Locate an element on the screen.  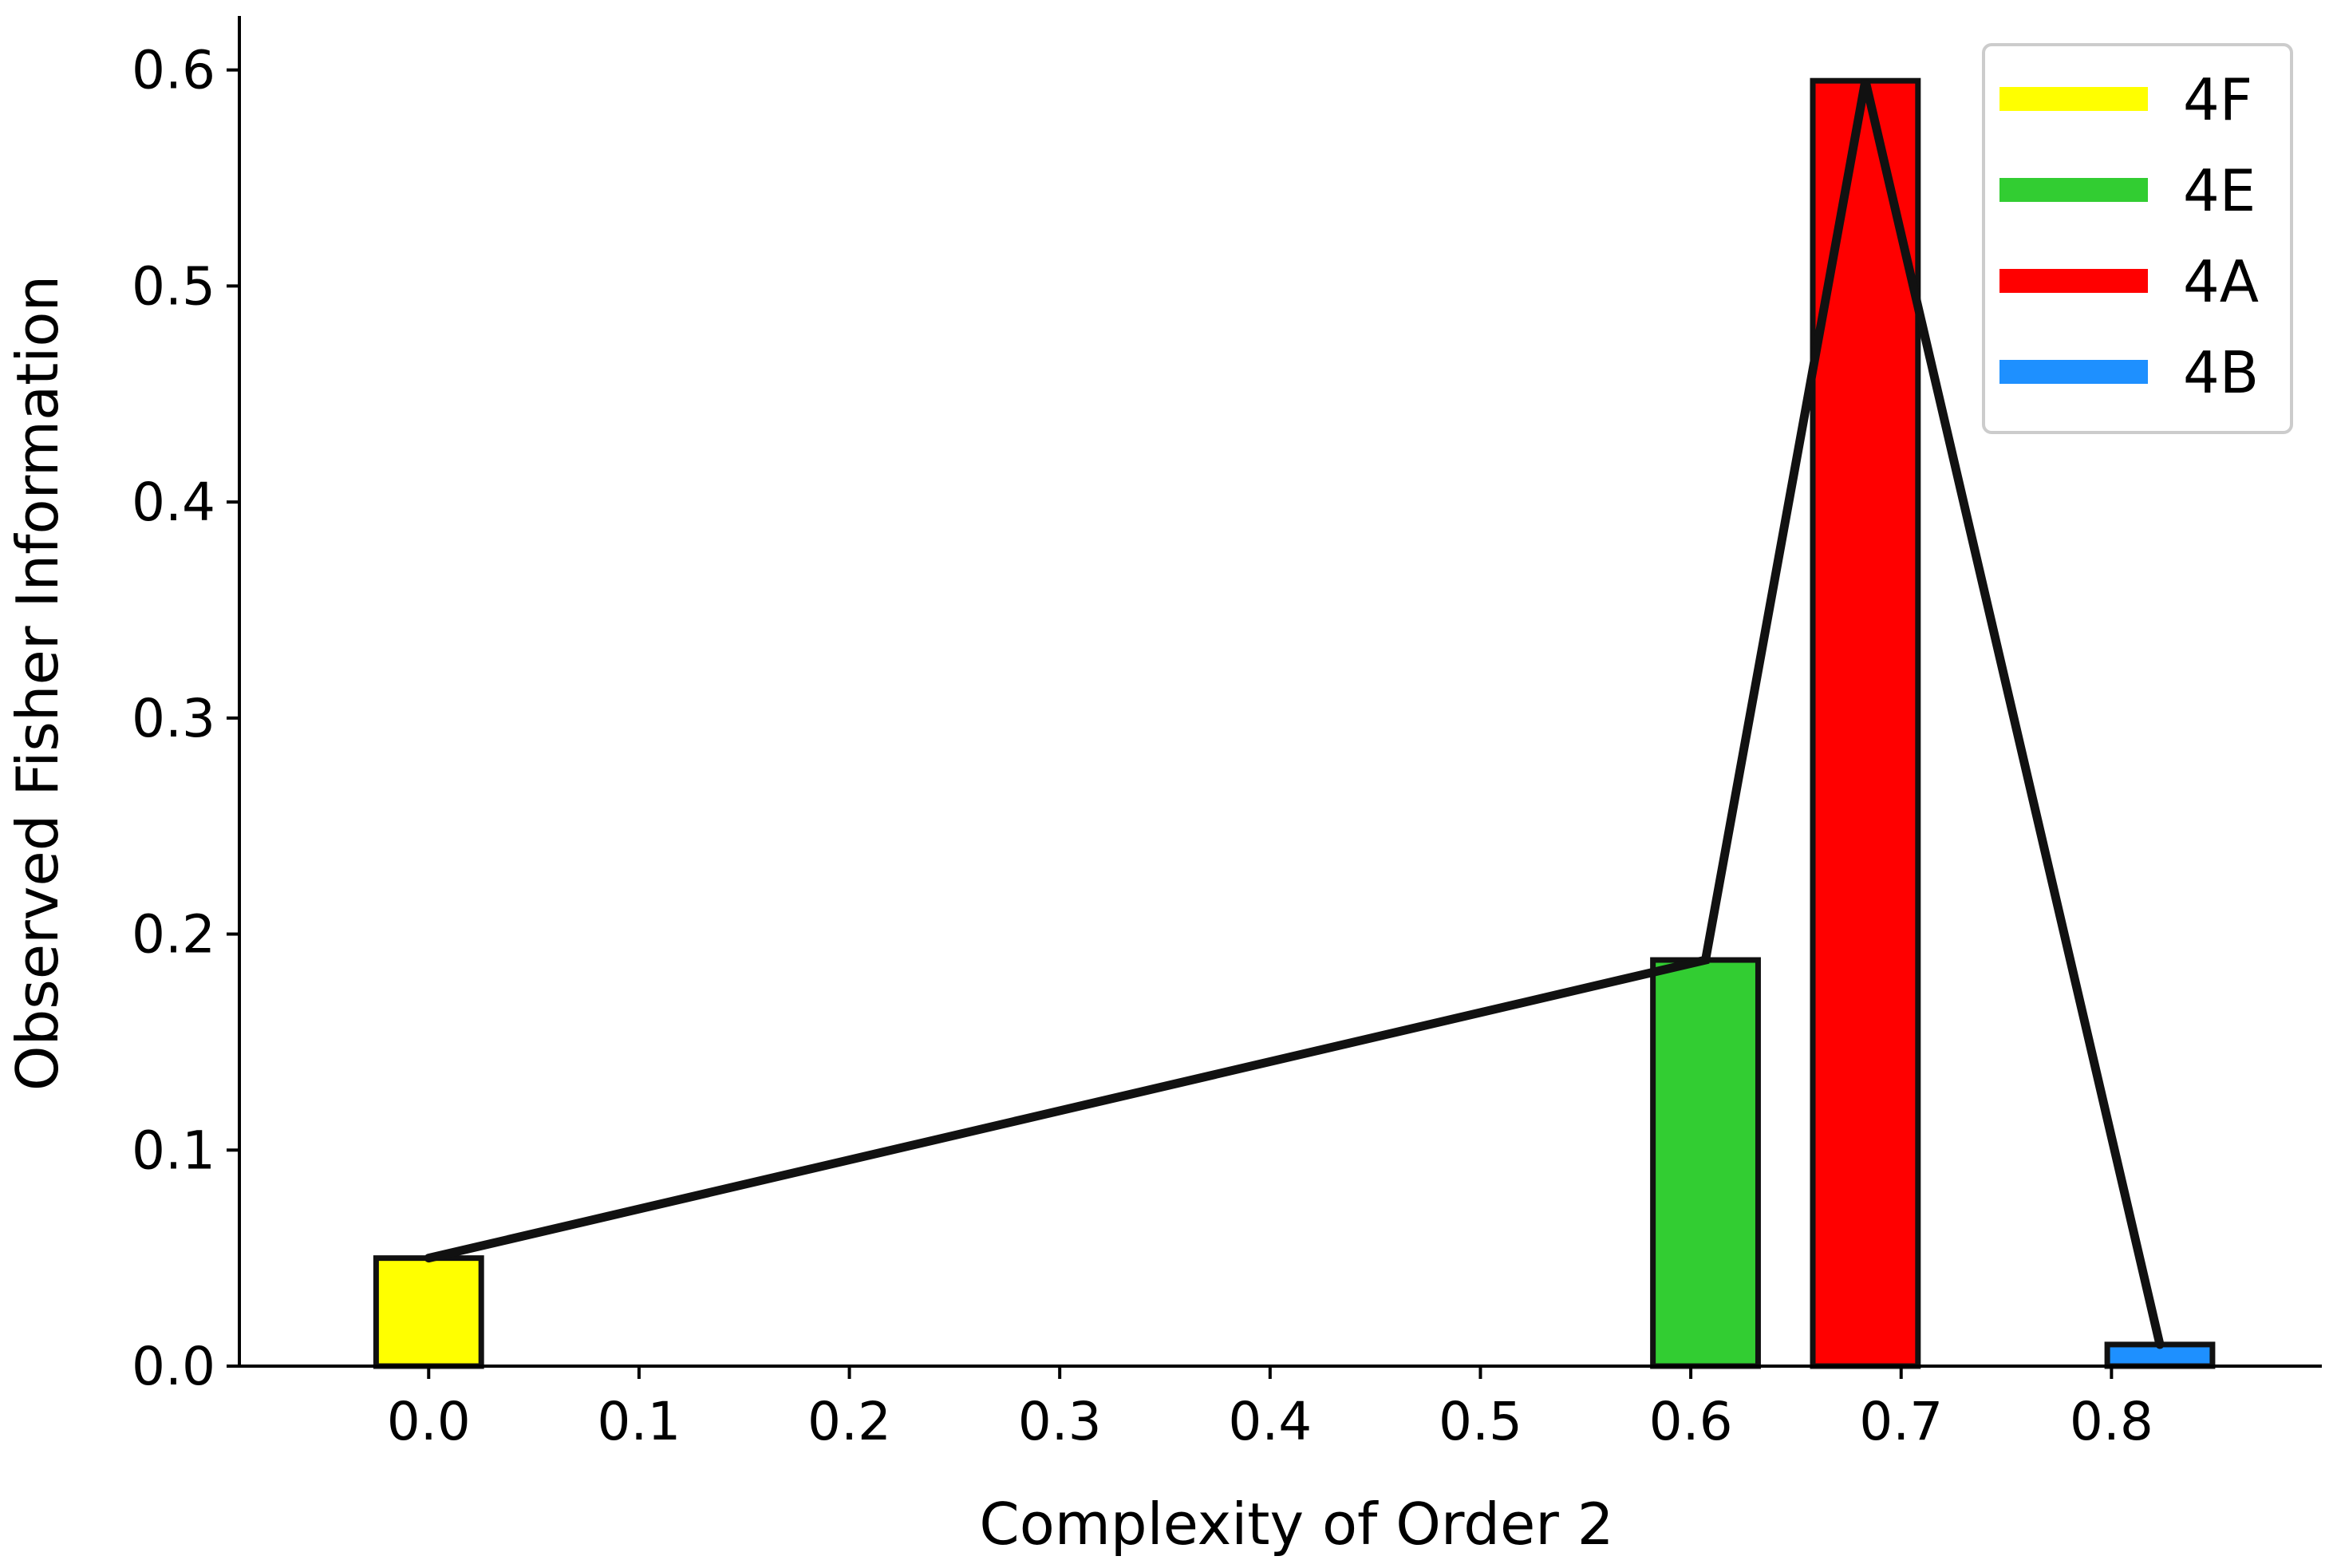
legend-swatch-4b is located at coordinates (2073, 372).